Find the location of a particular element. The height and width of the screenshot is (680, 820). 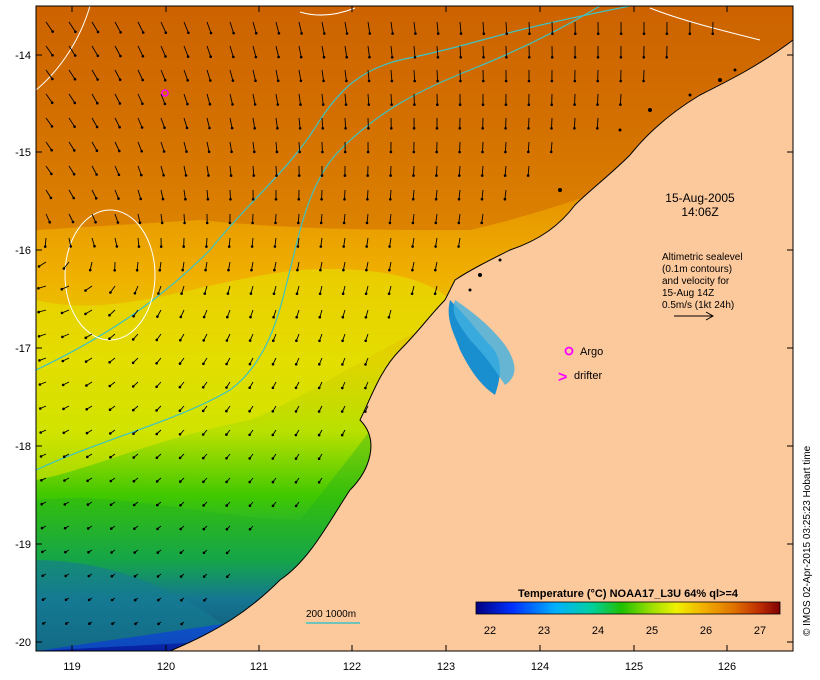

x-tick-label: 125 is located at coordinates (634, 667).